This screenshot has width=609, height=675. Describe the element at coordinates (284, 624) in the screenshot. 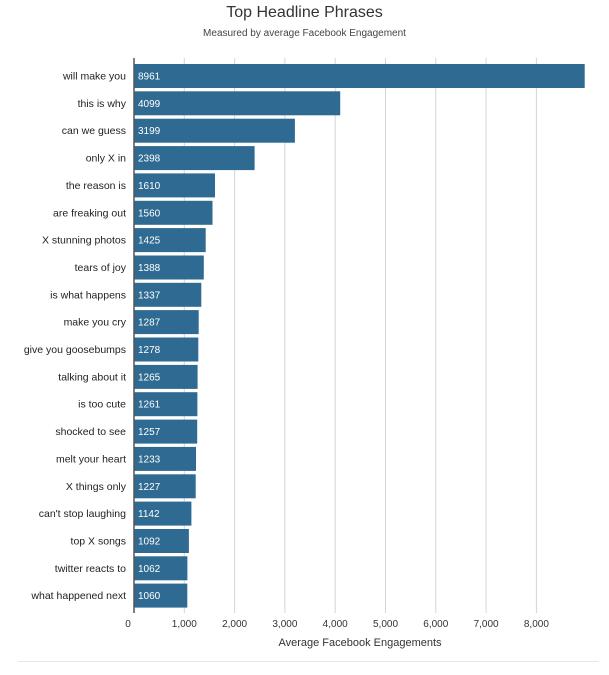

I see `x-tick-label: 3,000` at that location.